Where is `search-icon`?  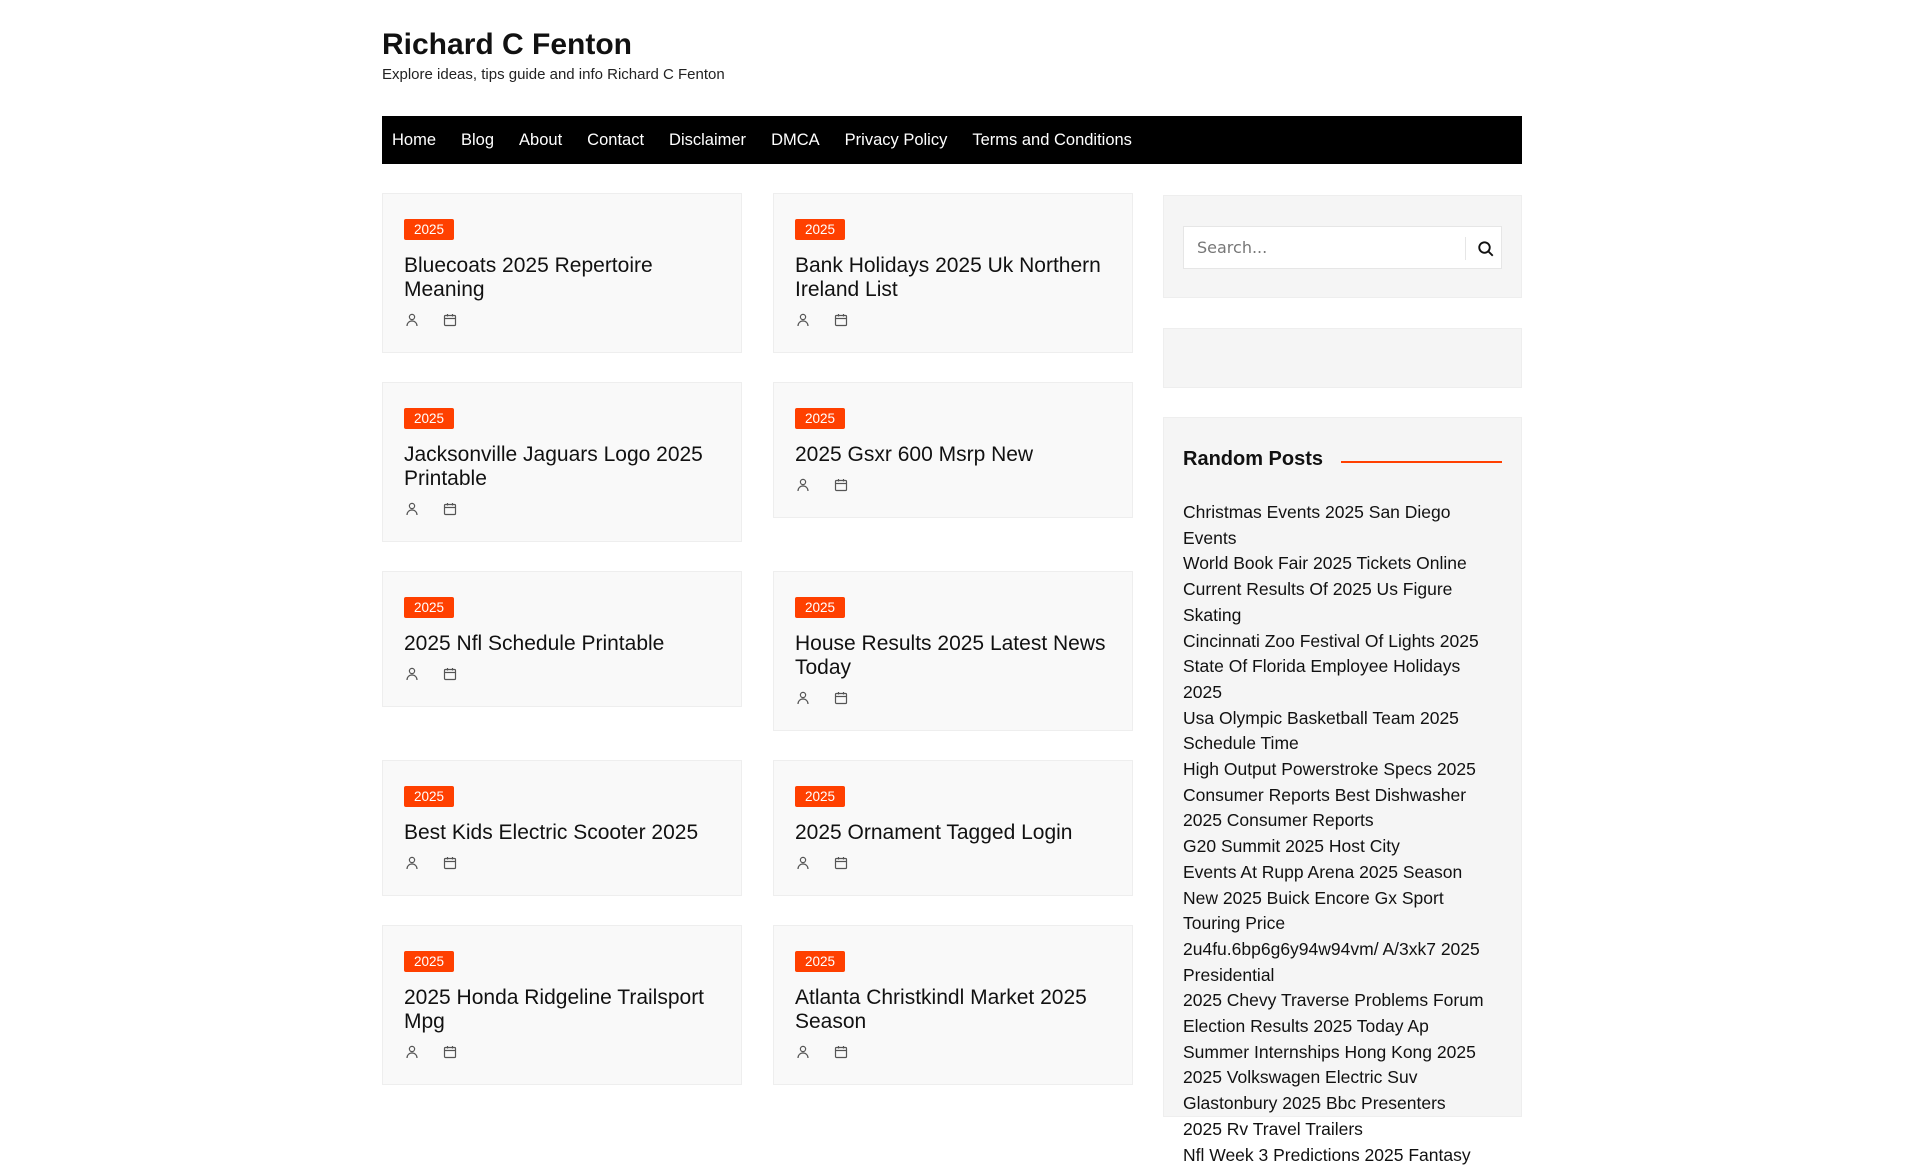
search-icon is located at coordinates (1486, 249).